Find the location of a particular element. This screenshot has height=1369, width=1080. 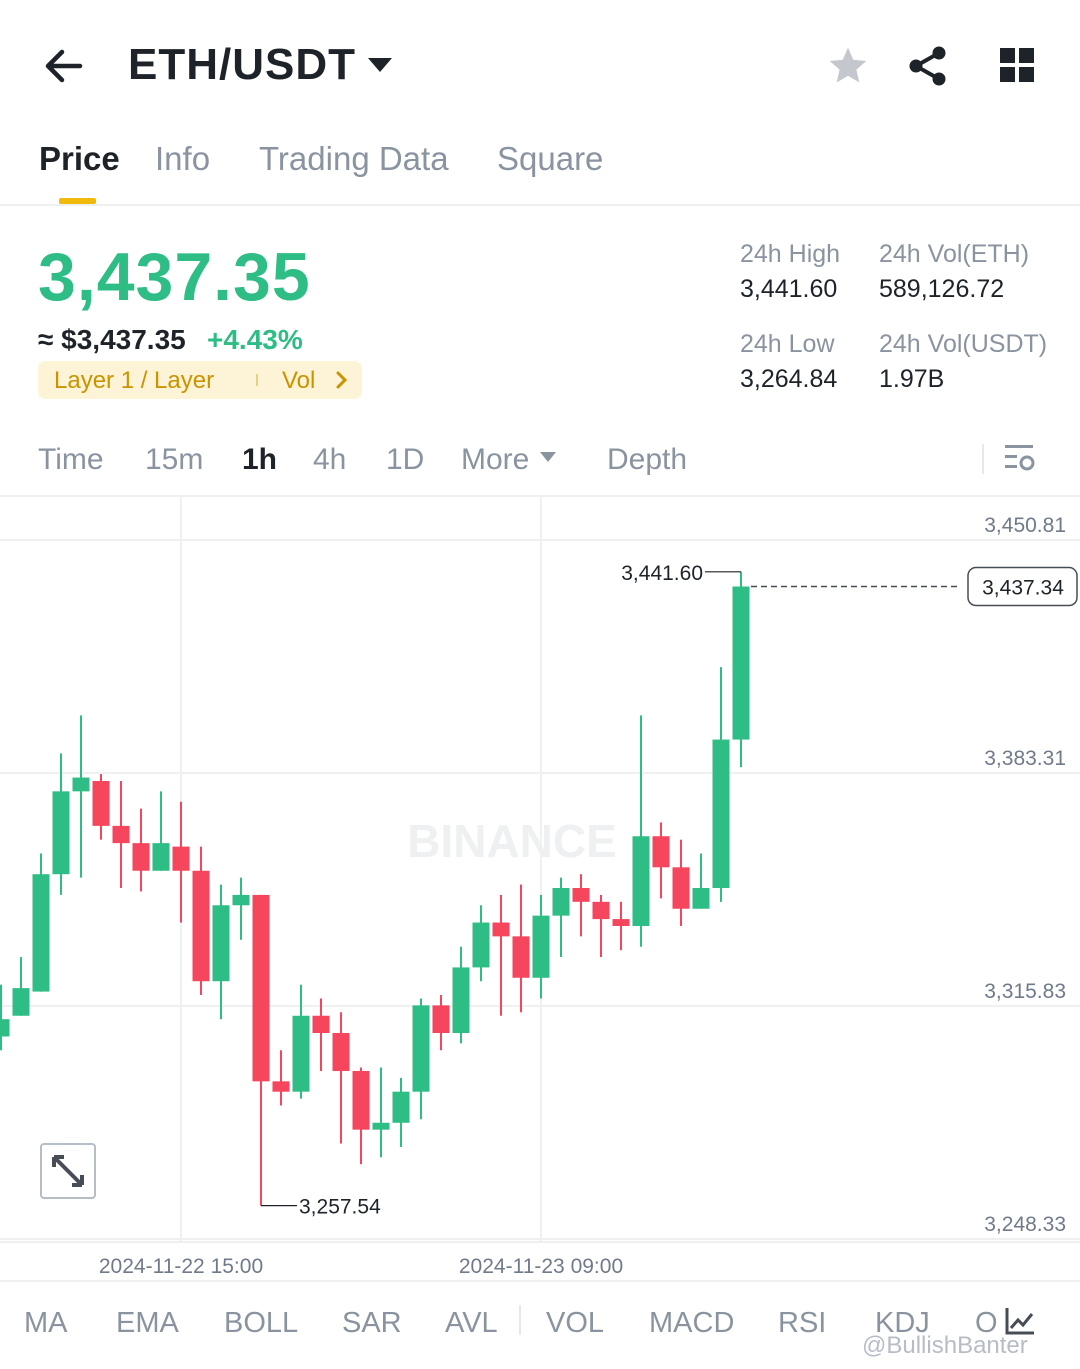

vol-eth-value: 589,126.72 is located at coordinates (942, 289).